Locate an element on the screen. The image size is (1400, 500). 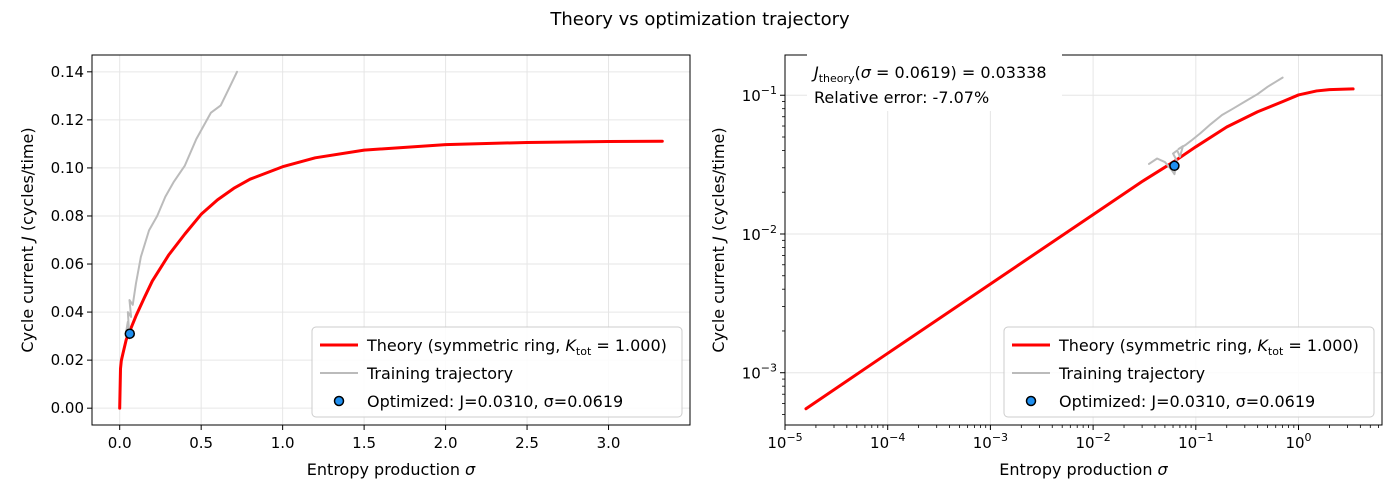
y-tick-label: 0.08 is located at coordinates (67, 216).